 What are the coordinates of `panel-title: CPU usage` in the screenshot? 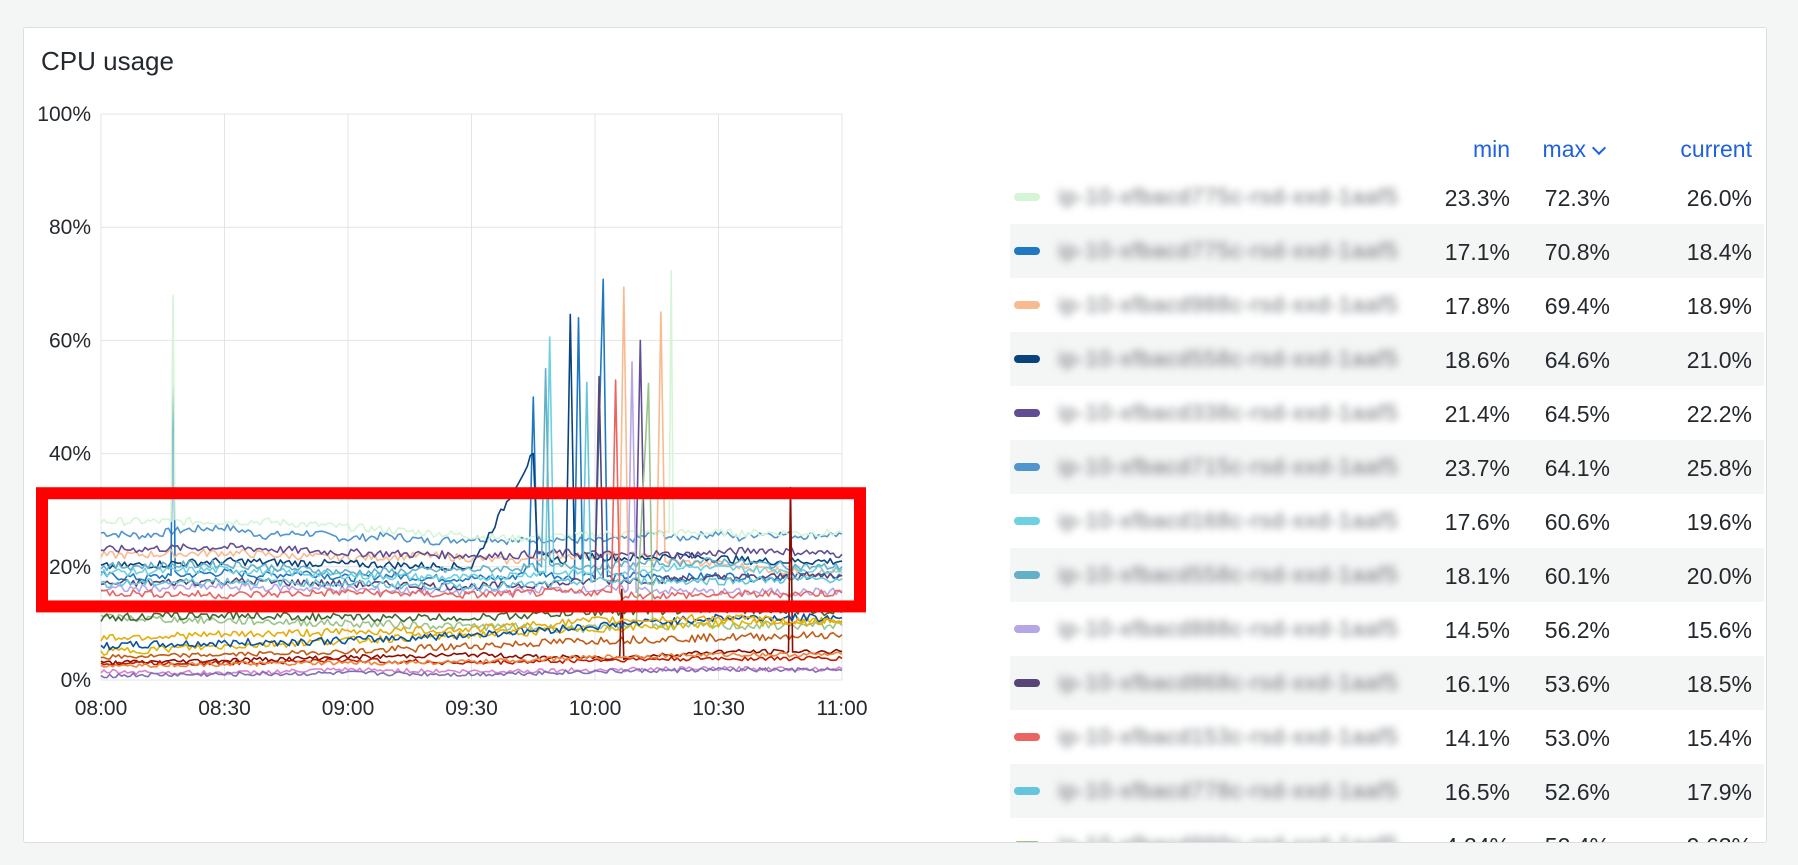 It's located at (107, 61).